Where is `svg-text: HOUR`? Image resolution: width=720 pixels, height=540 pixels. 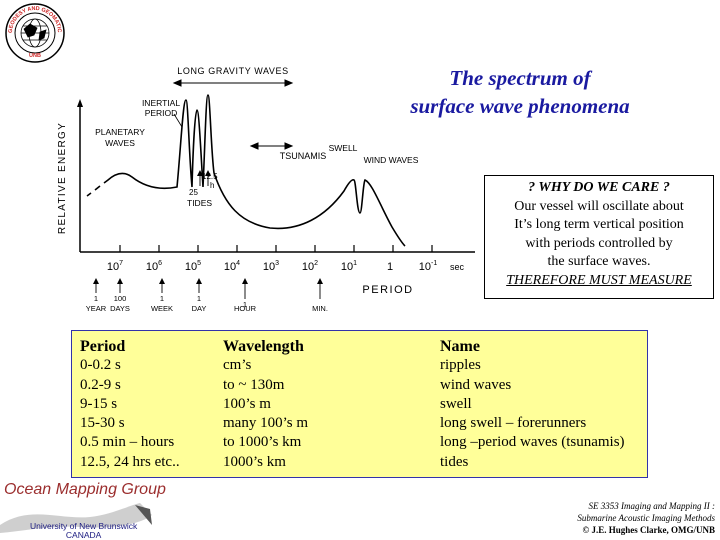 svg-text: HOUR is located at coordinates (245, 308).